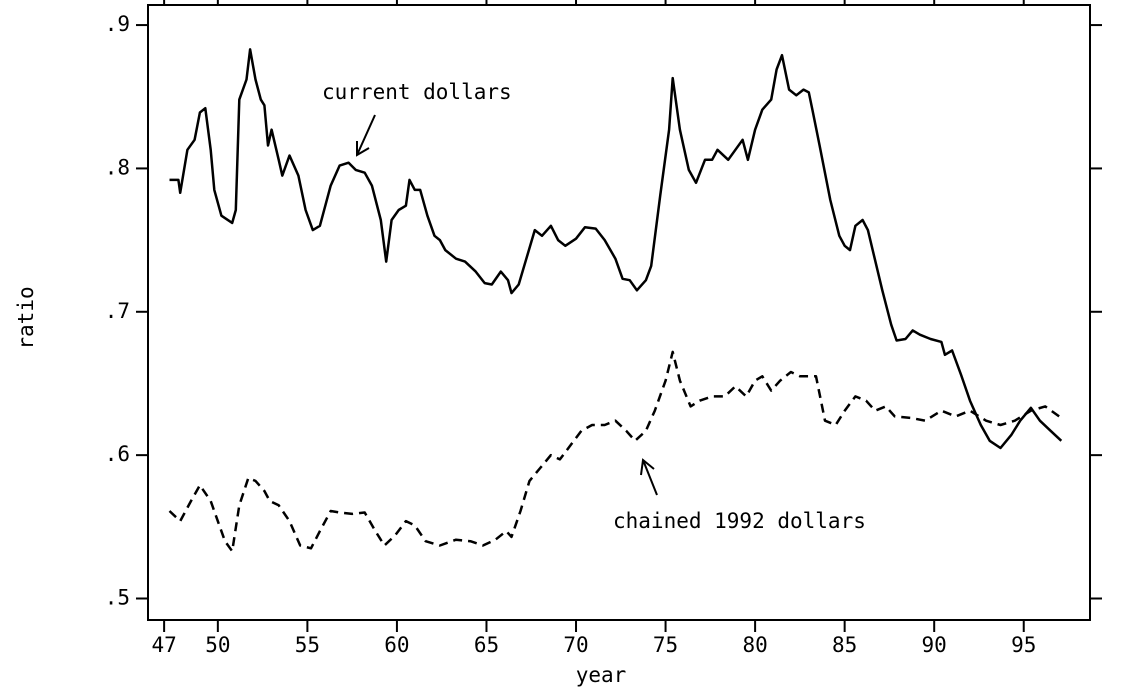 This screenshot has height=695, width=1127. Describe the element at coordinates (307, 645) in the screenshot. I see `x-tick-label: 55` at that location.